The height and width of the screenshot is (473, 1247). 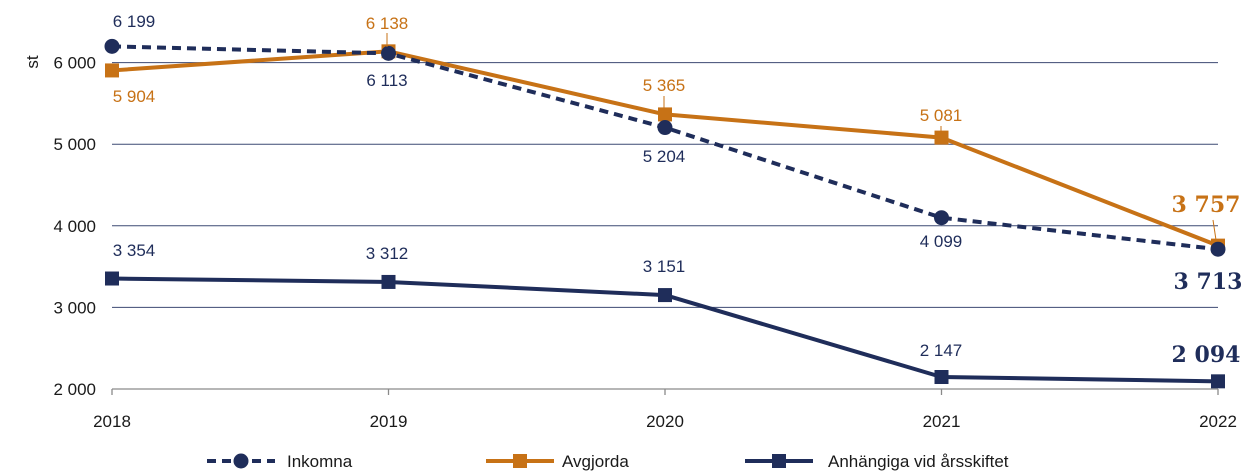 What do you see at coordinates (386, 80) in the screenshot?
I see `data-label: 6 113` at bounding box center [386, 80].